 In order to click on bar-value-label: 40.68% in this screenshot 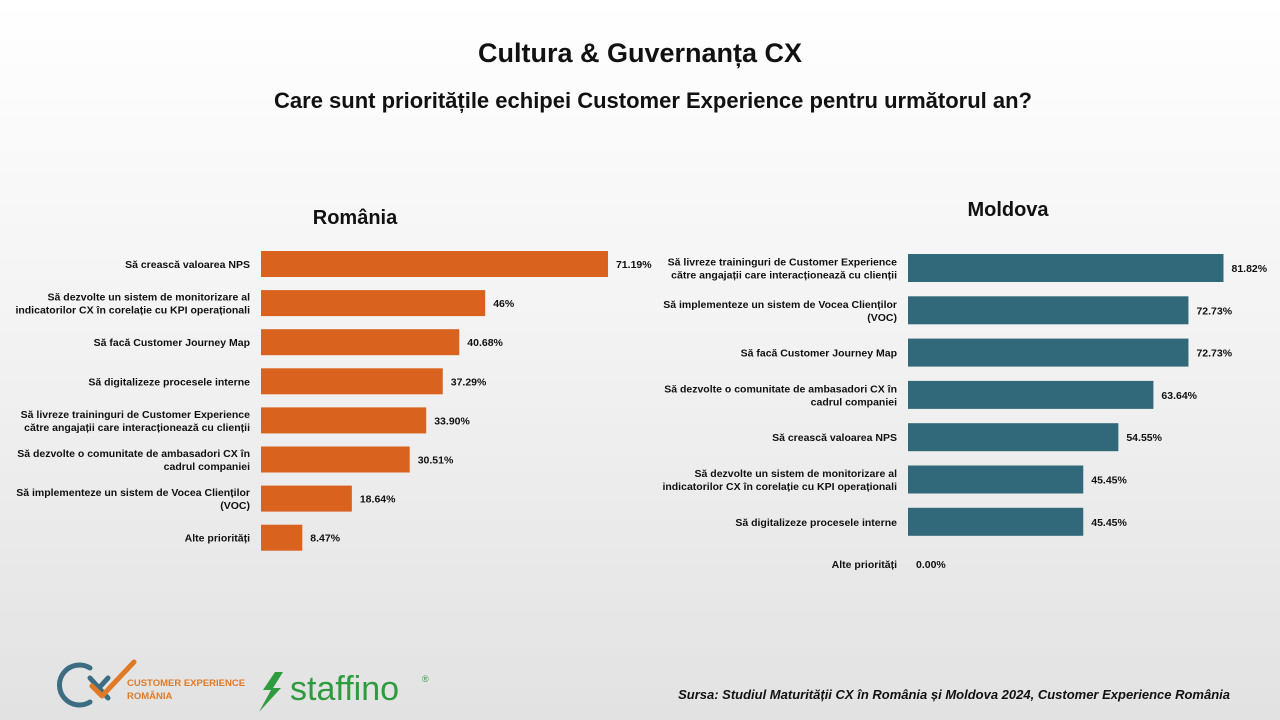, I will do `click(485, 343)`.